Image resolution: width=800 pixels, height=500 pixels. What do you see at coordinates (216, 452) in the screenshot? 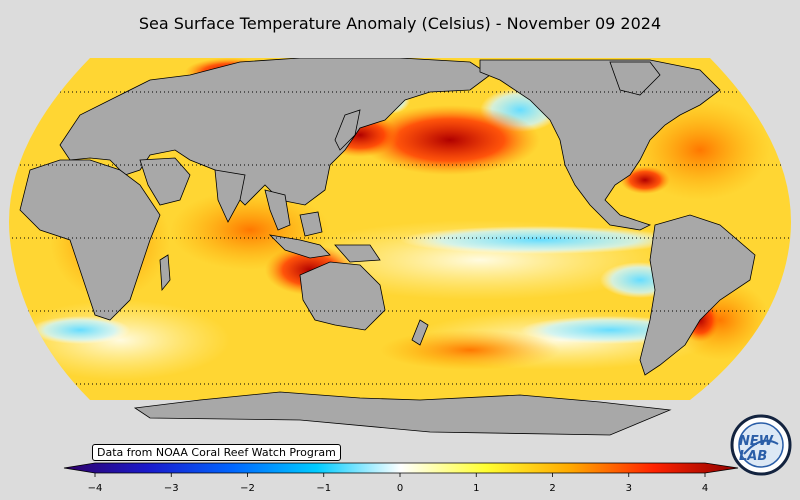
I see `source-note: Data from NOAA Coral Reef Watch Program` at bounding box center [216, 452].